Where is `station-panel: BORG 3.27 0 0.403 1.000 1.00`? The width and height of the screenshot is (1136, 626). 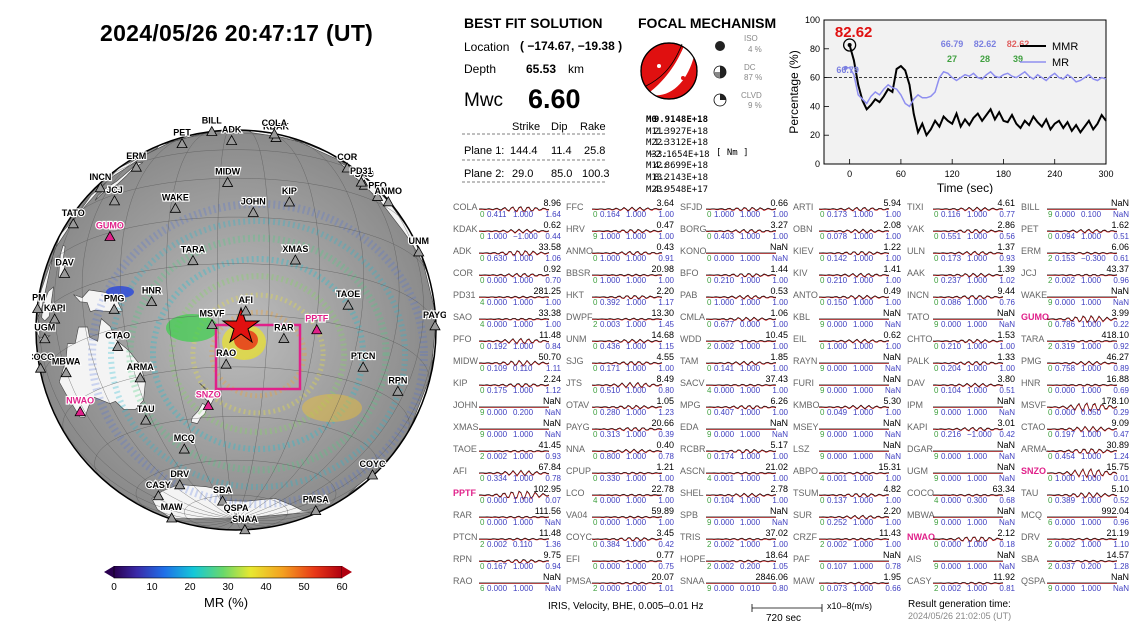 station-panel: BORG 3.27 0 0.403 1.000 1.00 is located at coordinates (734, 230).